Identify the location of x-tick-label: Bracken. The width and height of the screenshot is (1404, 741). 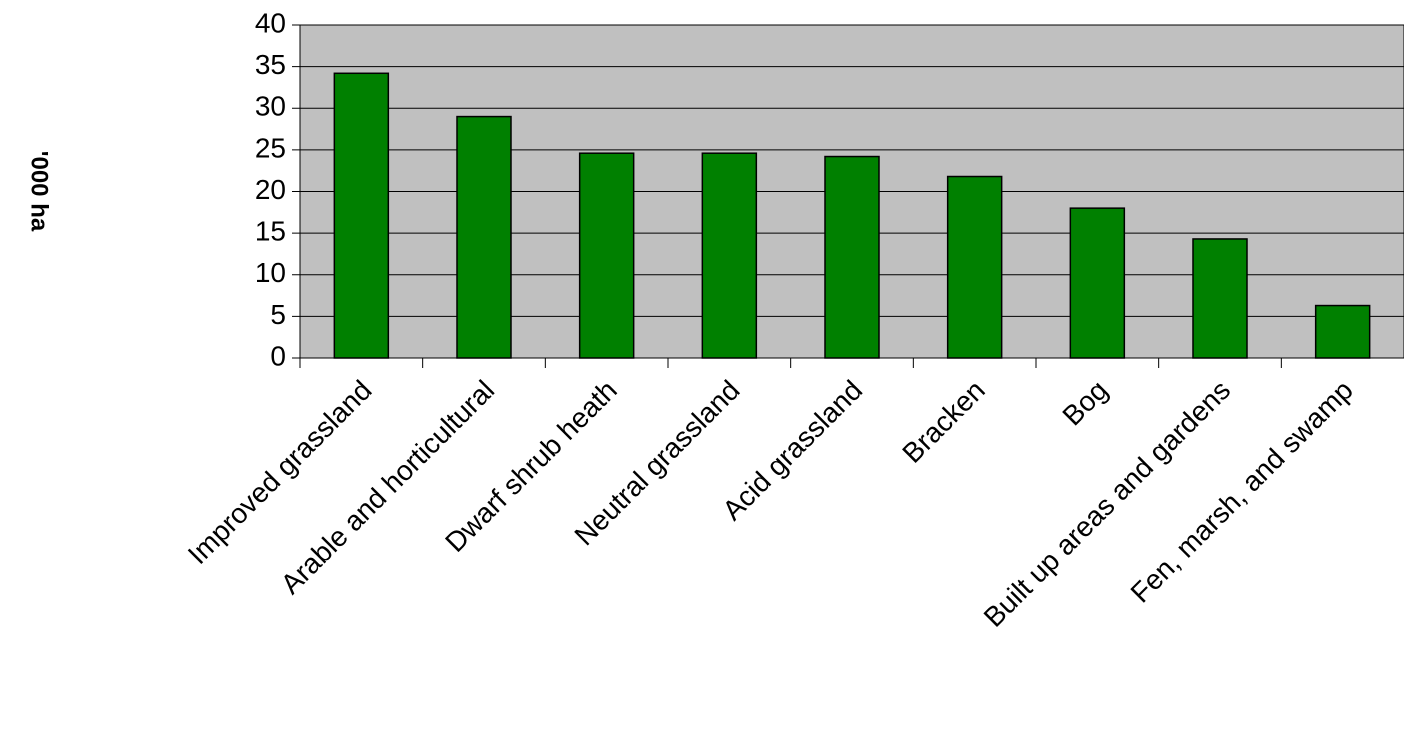
(943, 421).